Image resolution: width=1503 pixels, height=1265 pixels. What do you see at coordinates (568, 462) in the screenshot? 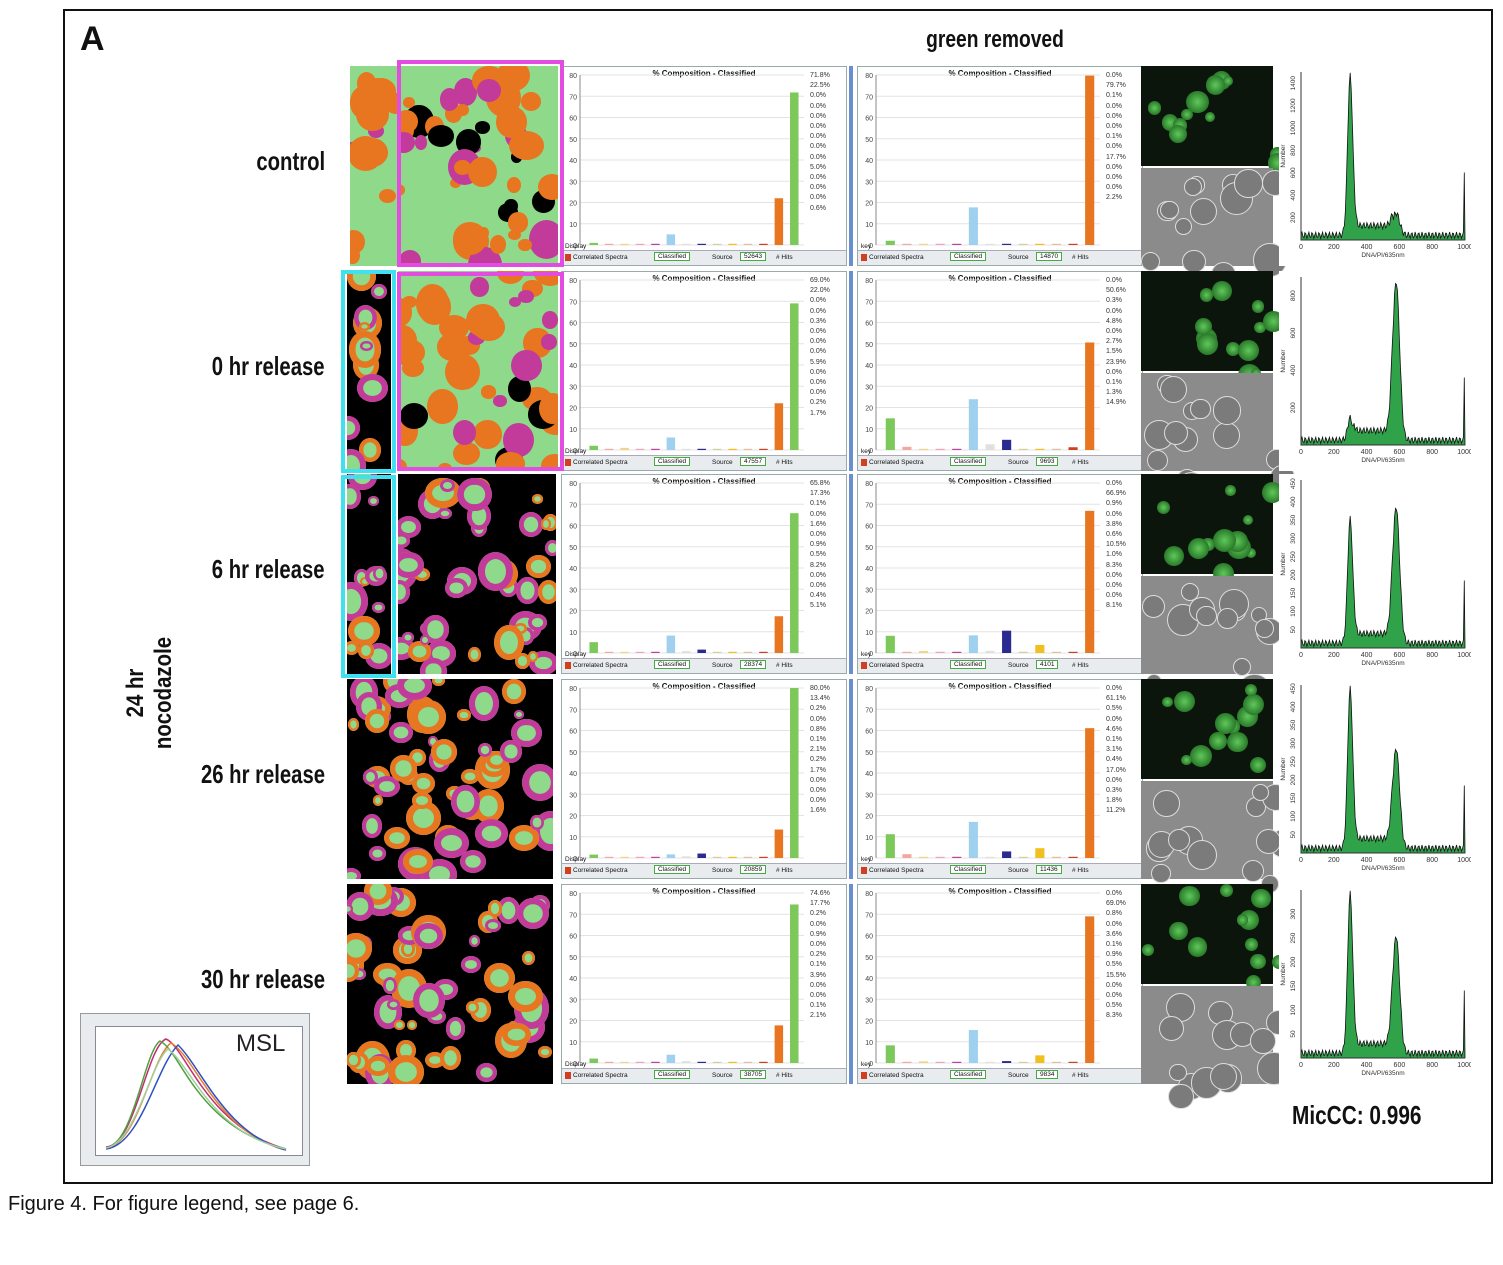
I see `spectra-swatch` at bounding box center [568, 462].